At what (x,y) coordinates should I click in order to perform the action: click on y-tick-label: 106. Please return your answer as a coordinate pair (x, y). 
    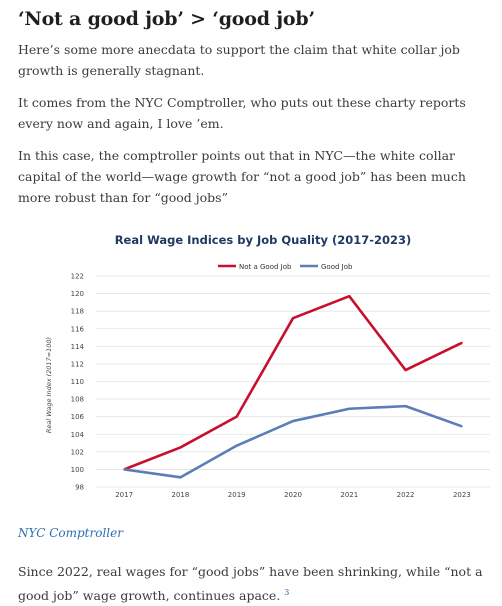
    Looking at the image, I should click on (78, 417).